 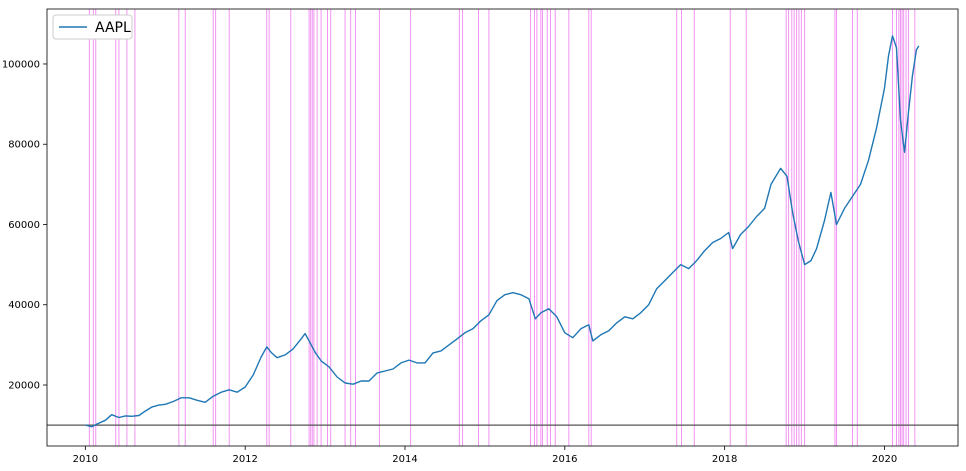 What do you see at coordinates (884, 459) in the screenshot?
I see `x-tick-label: 2020` at bounding box center [884, 459].